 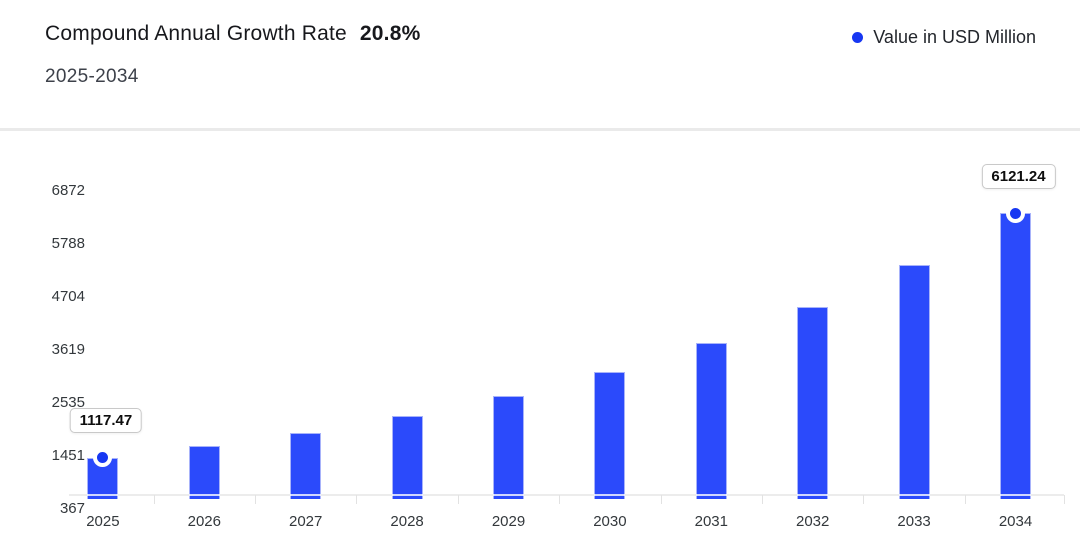 What do you see at coordinates (103, 521) in the screenshot?
I see `x-axis-label-2025: 2025` at bounding box center [103, 521].